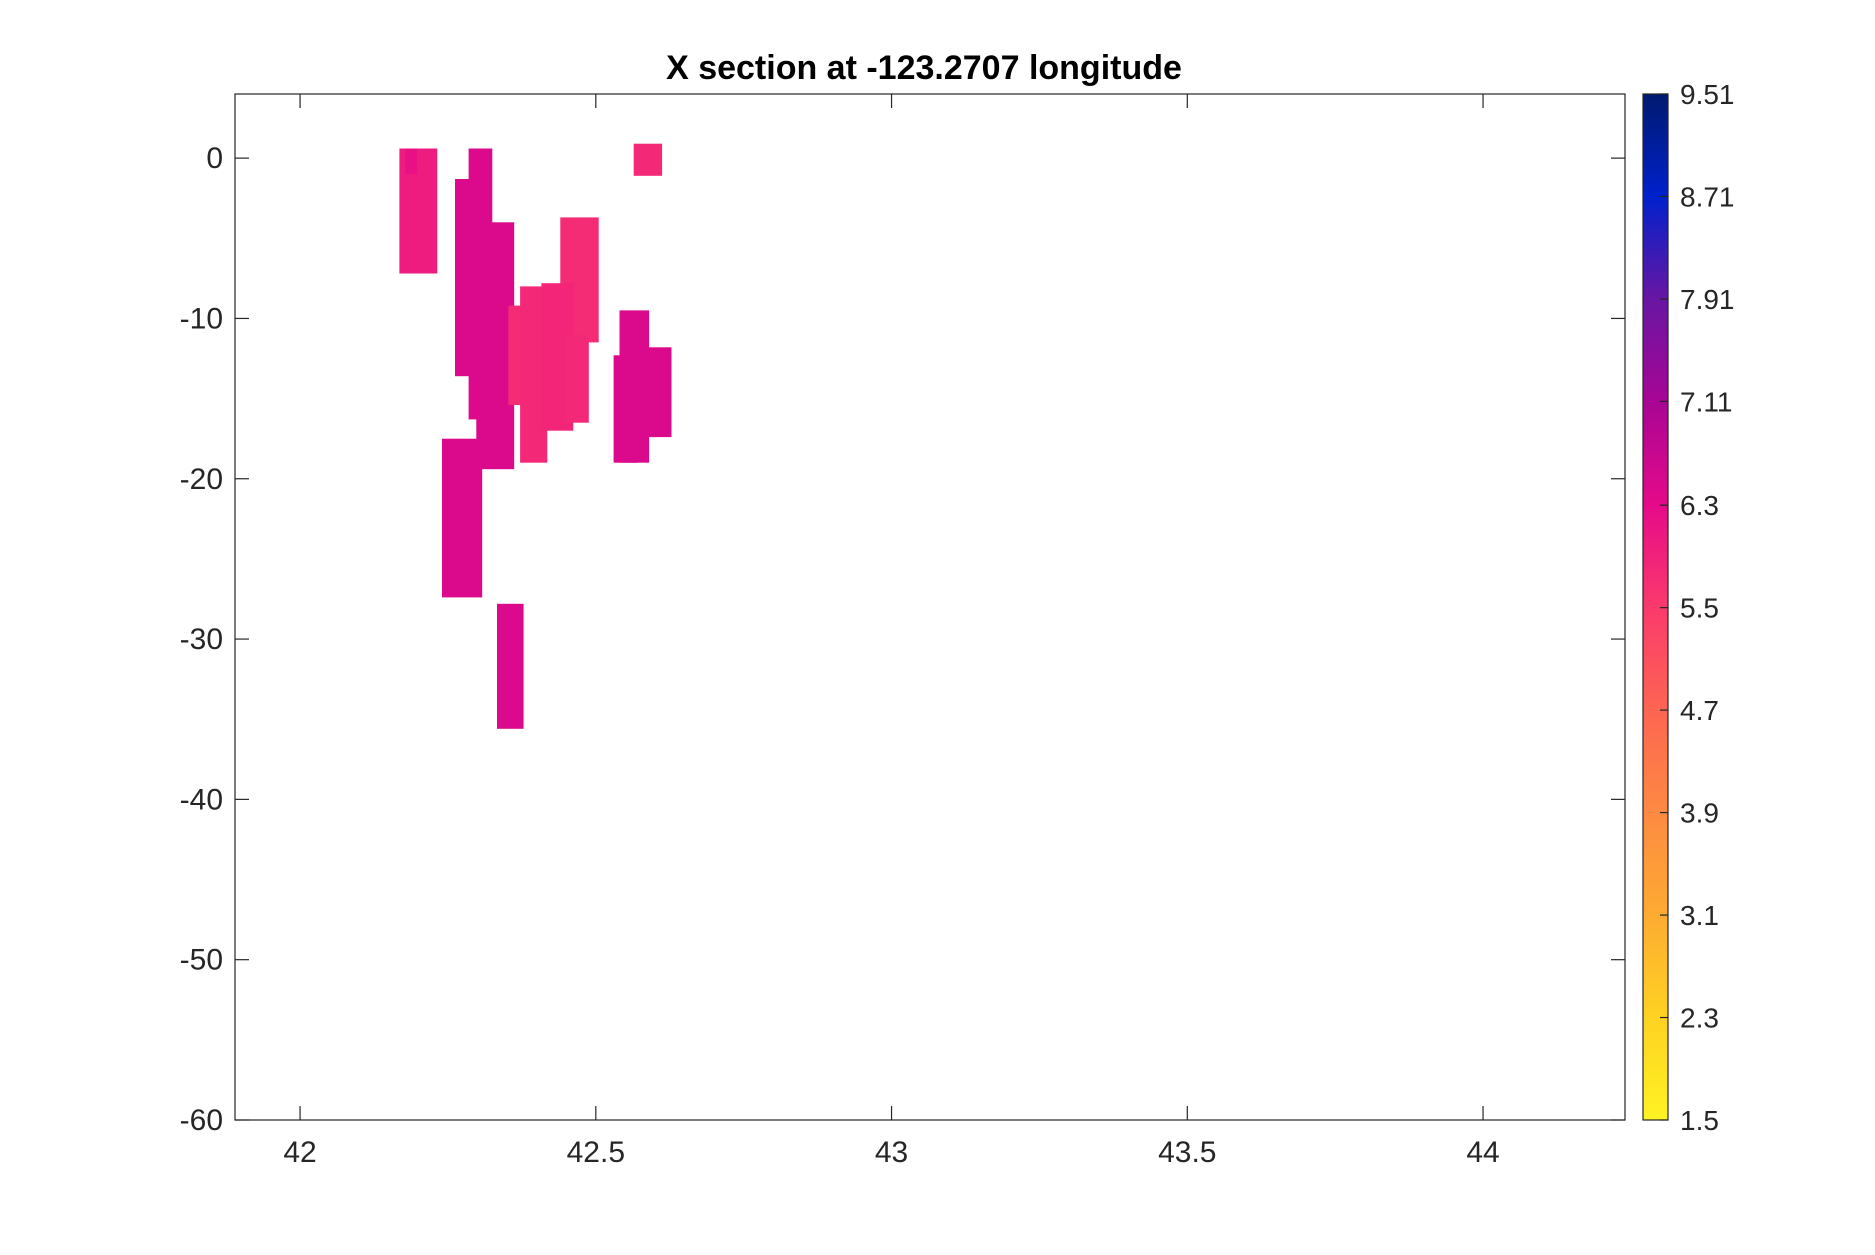 The width and height of the screenshot is (1875, 1255). What do you see at coordinates (1707, 299) in the screenshot?
I see `colorbar-tick-label: 7.91` at bounding box center [1707, 299].